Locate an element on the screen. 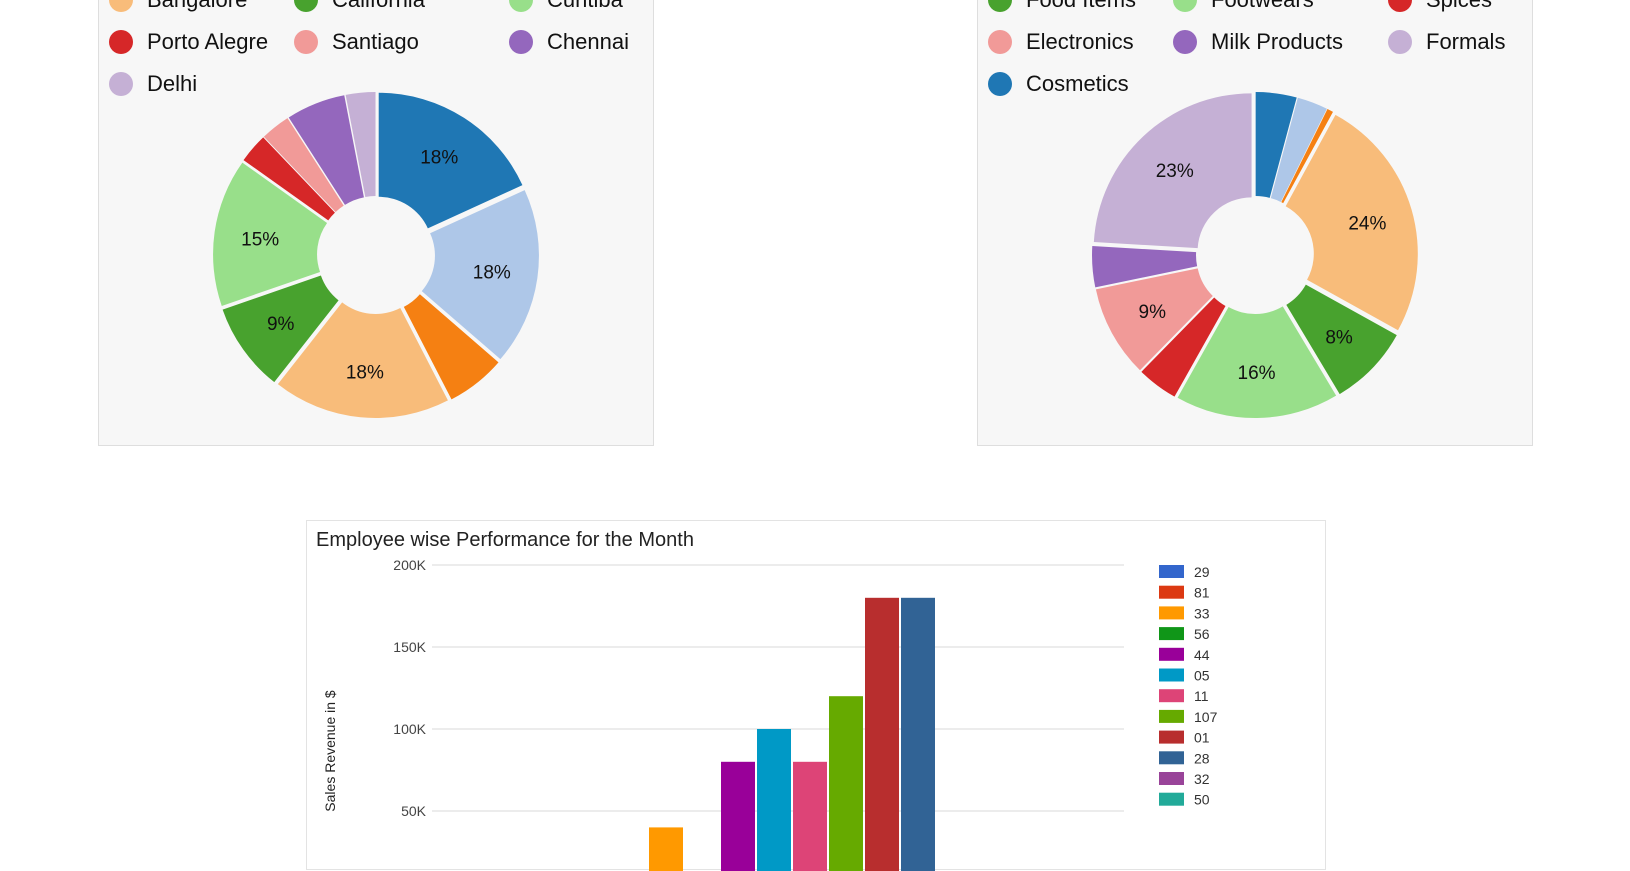  legend-label: 81 is located at coordinates (1202, 593).